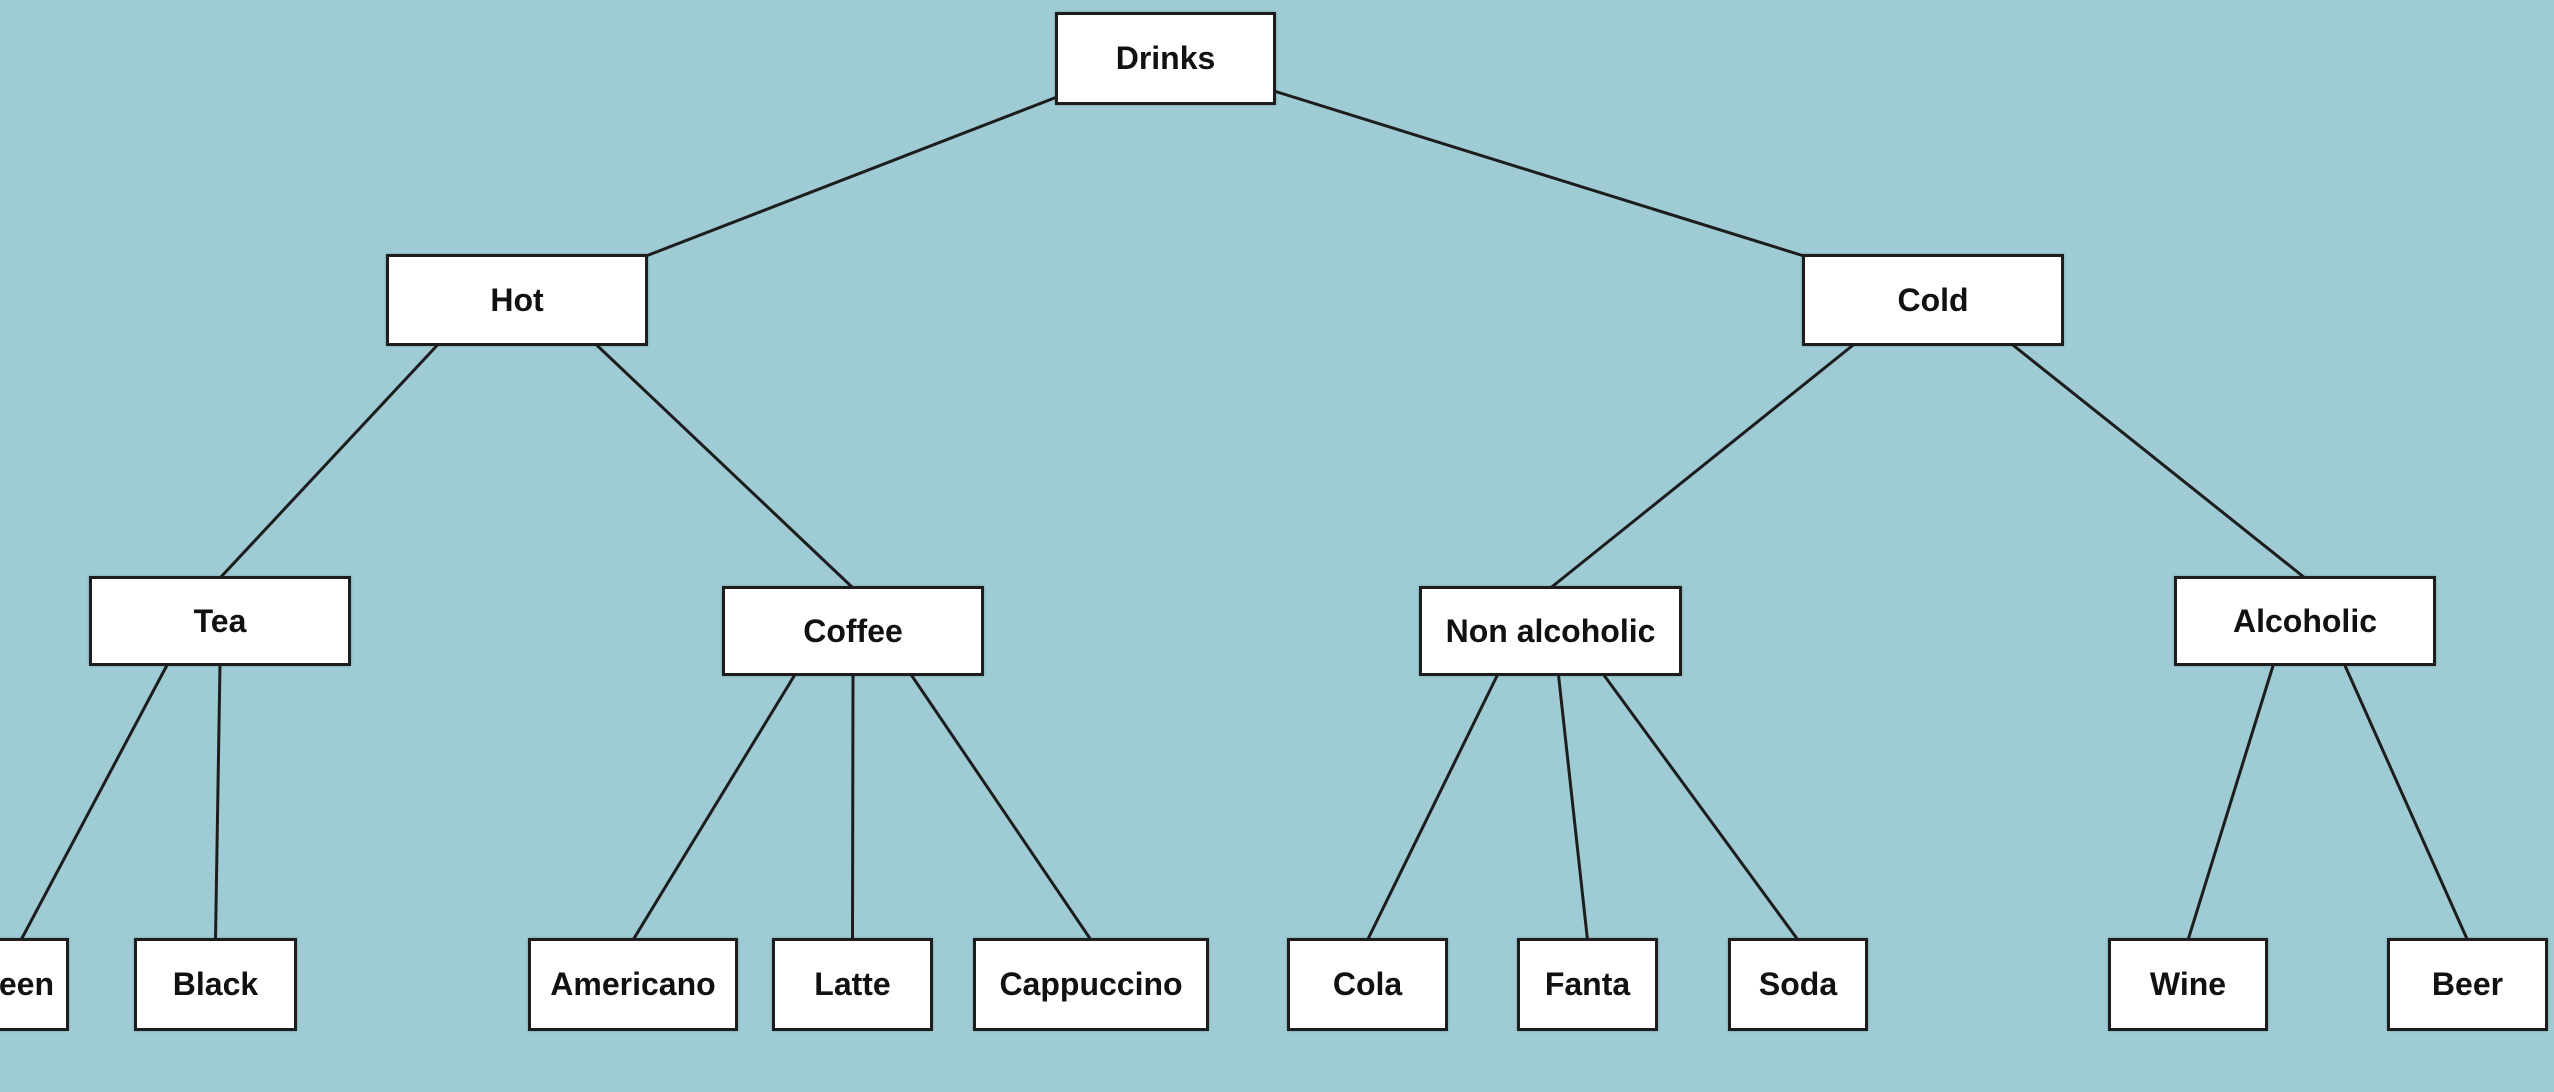  What do you see at coordinates (94, 802) in the screenshot?
I see `edge-tea-to-green` at bounding box center [94, 802].